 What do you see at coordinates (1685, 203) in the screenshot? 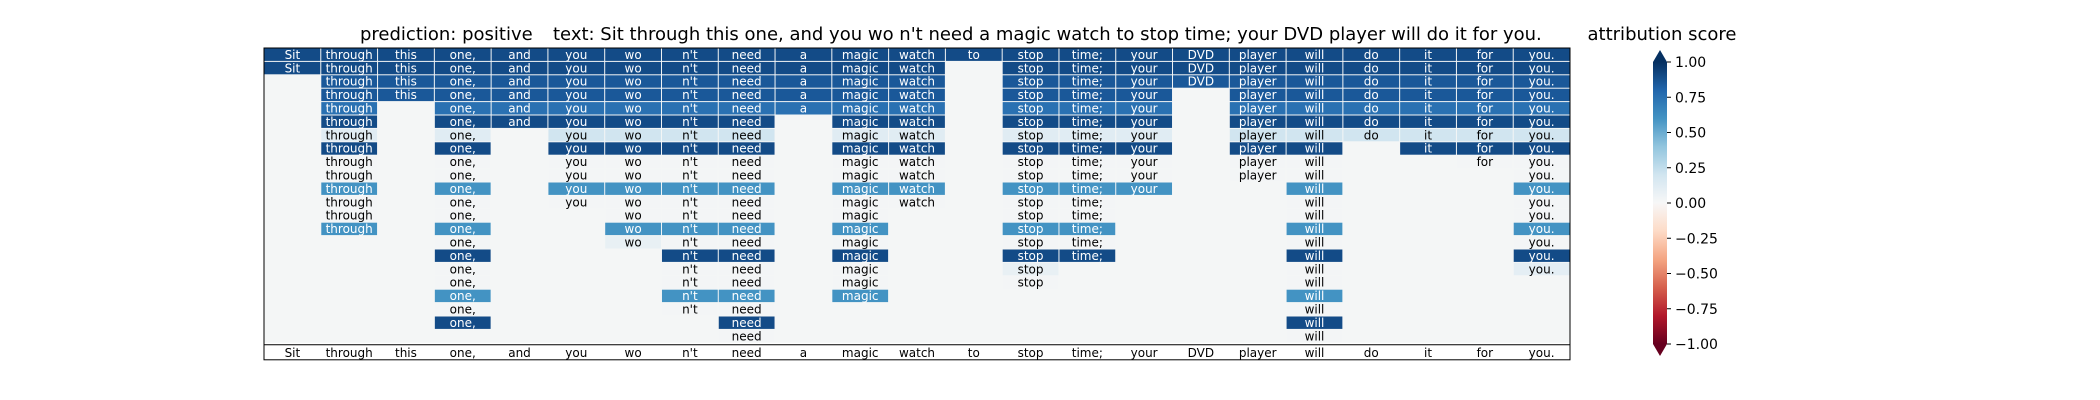
I see `colorbar: 1.00 0.75 0.50 0.25 0.00 −0.25 −0.50 −0.75 −1.00` at bounding box center [1685, 203].